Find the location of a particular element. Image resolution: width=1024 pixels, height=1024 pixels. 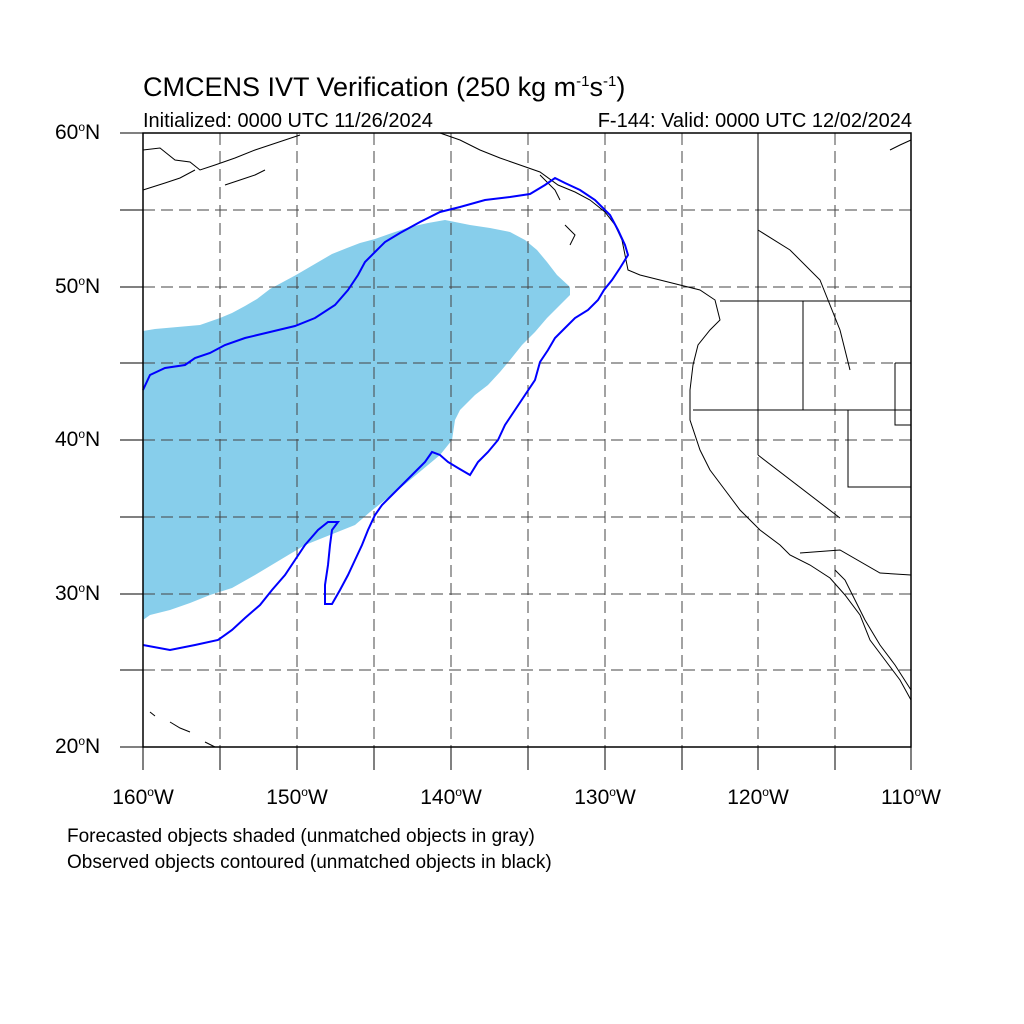

lat-label-50: 50oN is located at coordinates (78, 286).